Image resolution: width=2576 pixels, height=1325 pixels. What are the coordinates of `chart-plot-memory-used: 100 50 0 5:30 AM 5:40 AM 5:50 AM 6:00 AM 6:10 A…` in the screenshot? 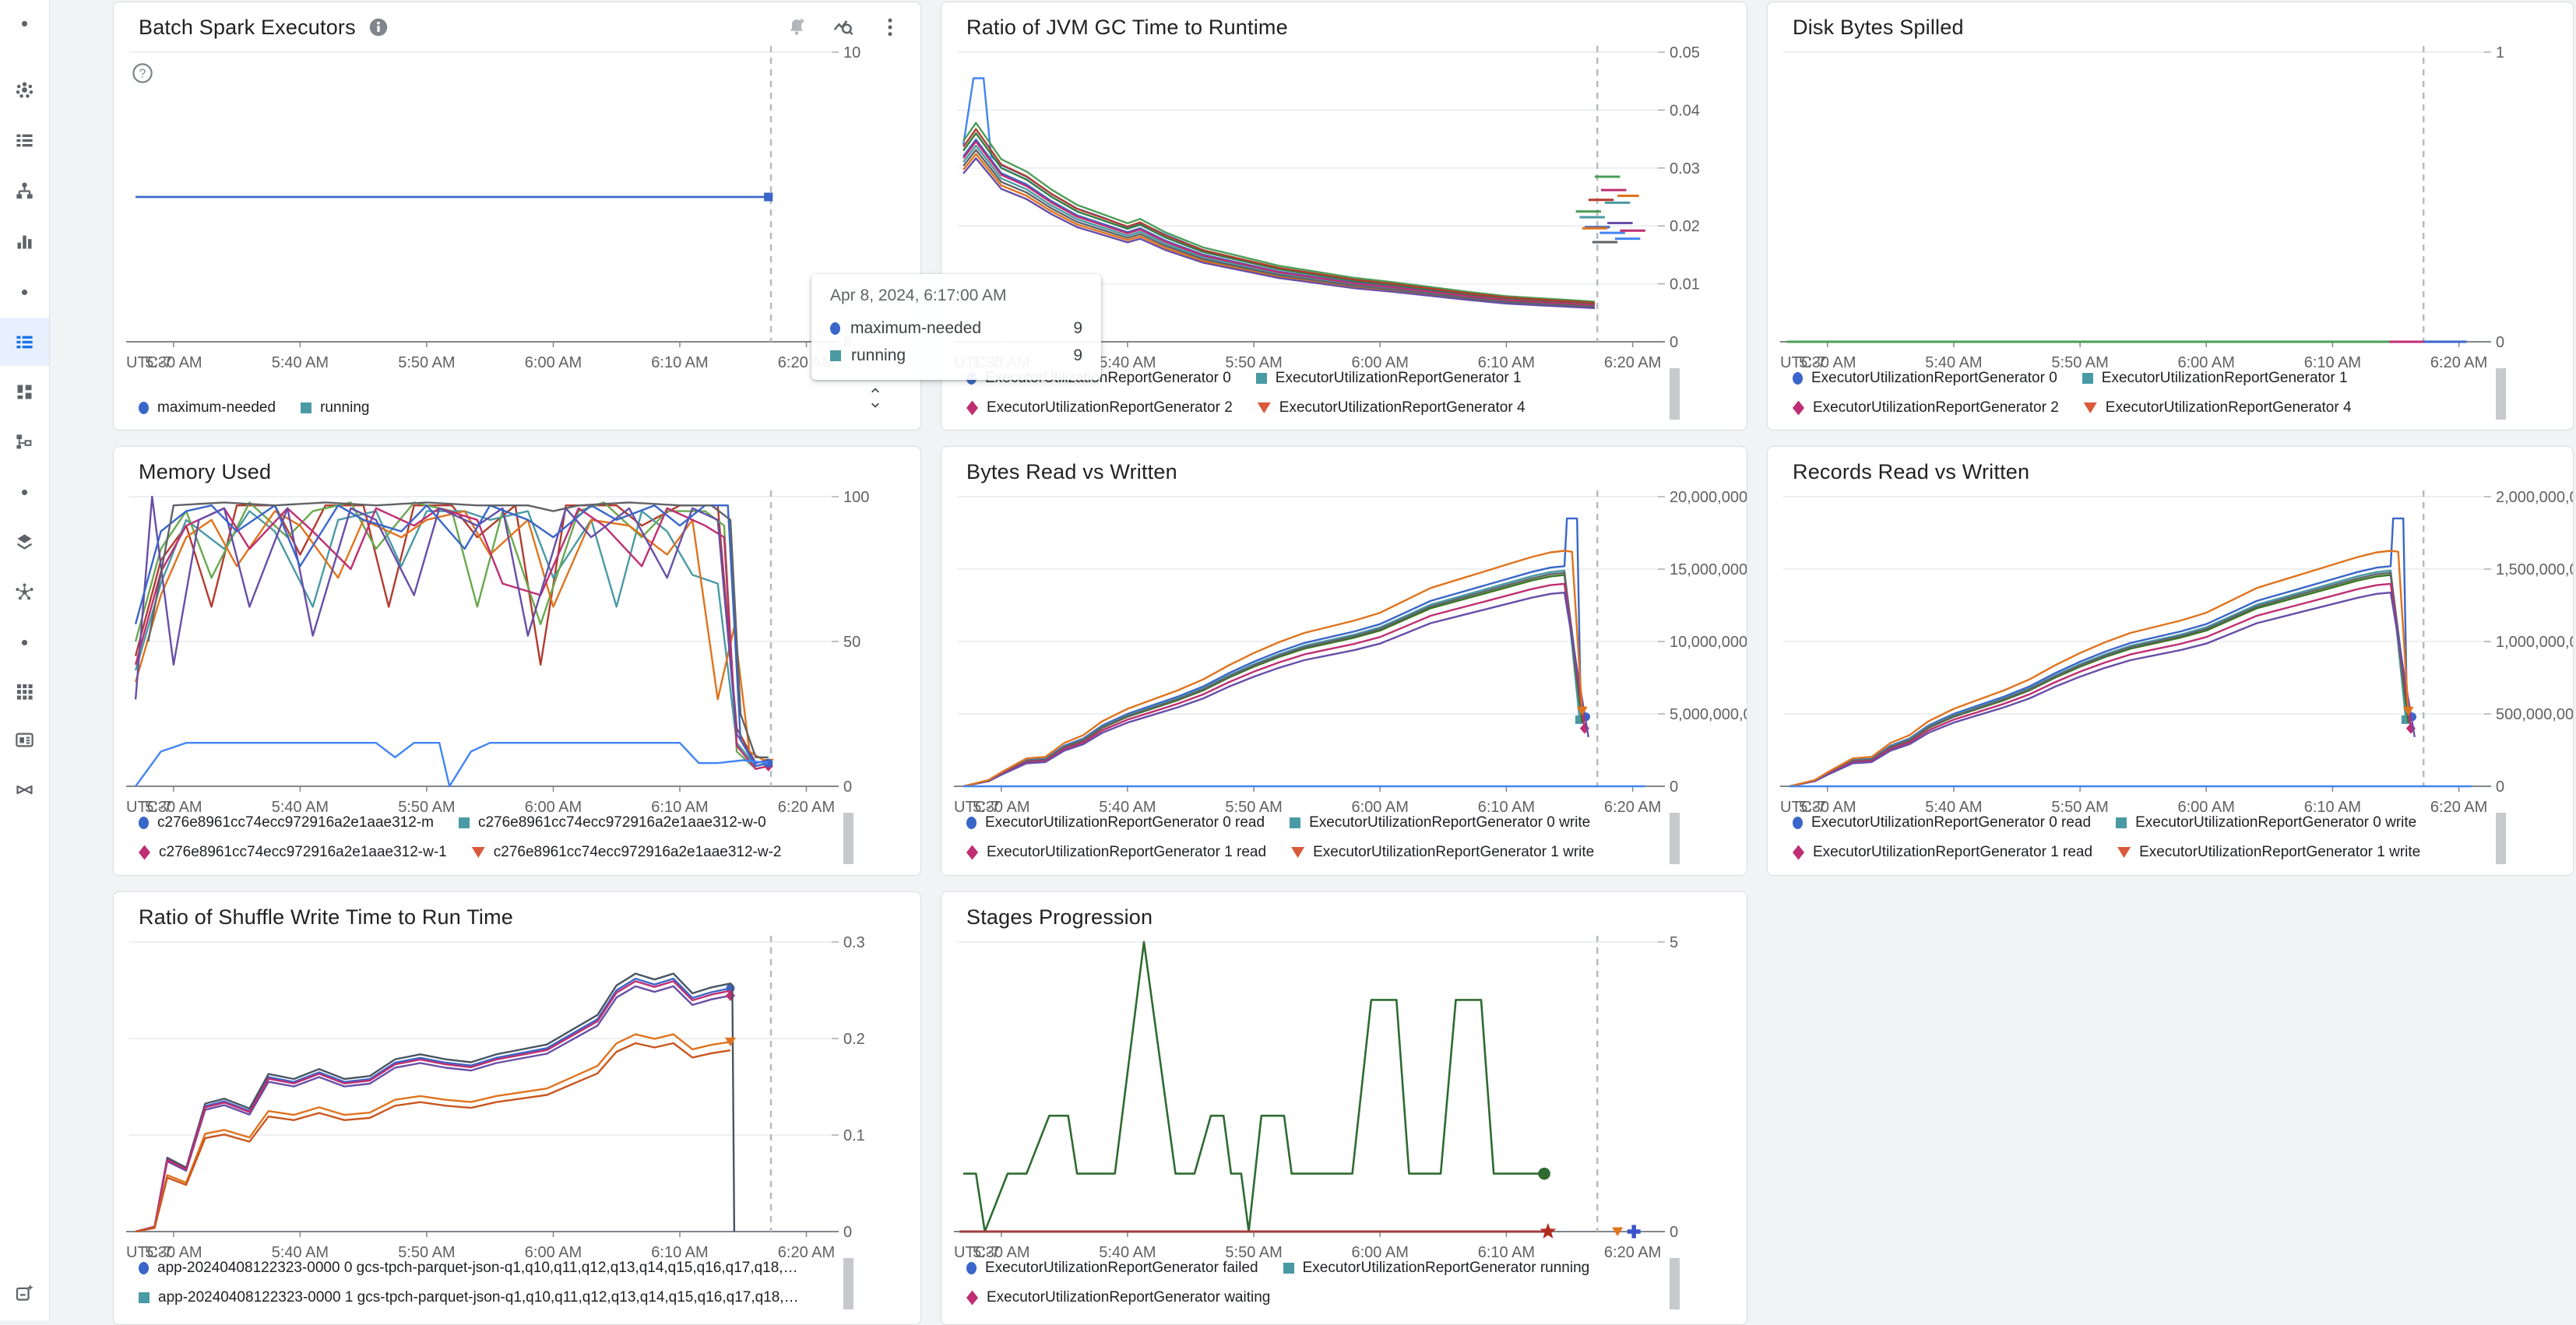 It's located at (517, 650).